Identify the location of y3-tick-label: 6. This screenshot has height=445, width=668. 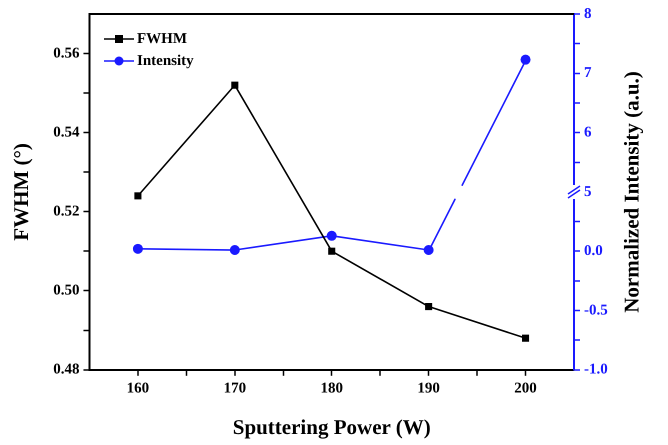
(588, 132).